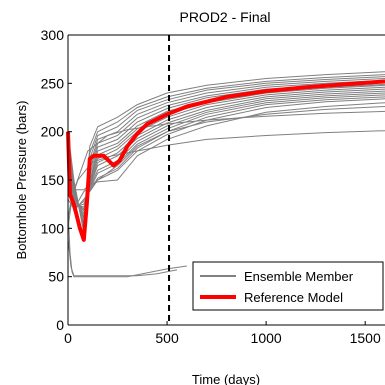 Image resolution: width=385 pixels, height=385 pixels. I want to click on y-axis-ticks: 0 50 100 150 200 250 300, so click(56, 180).